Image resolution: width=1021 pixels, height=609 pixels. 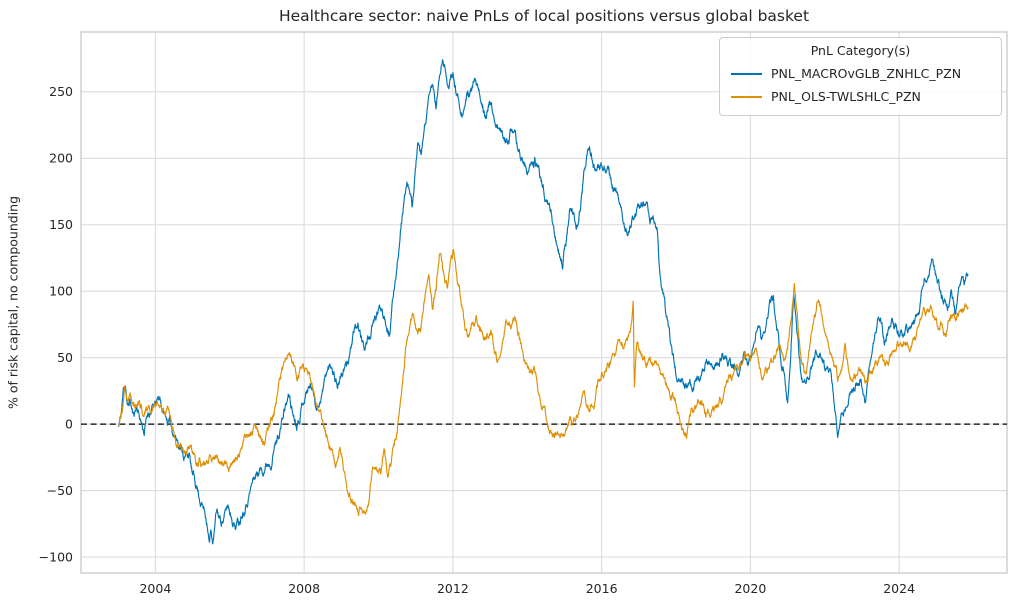 I want to click on y-tick-label: 50, so click(x=65, y=357).